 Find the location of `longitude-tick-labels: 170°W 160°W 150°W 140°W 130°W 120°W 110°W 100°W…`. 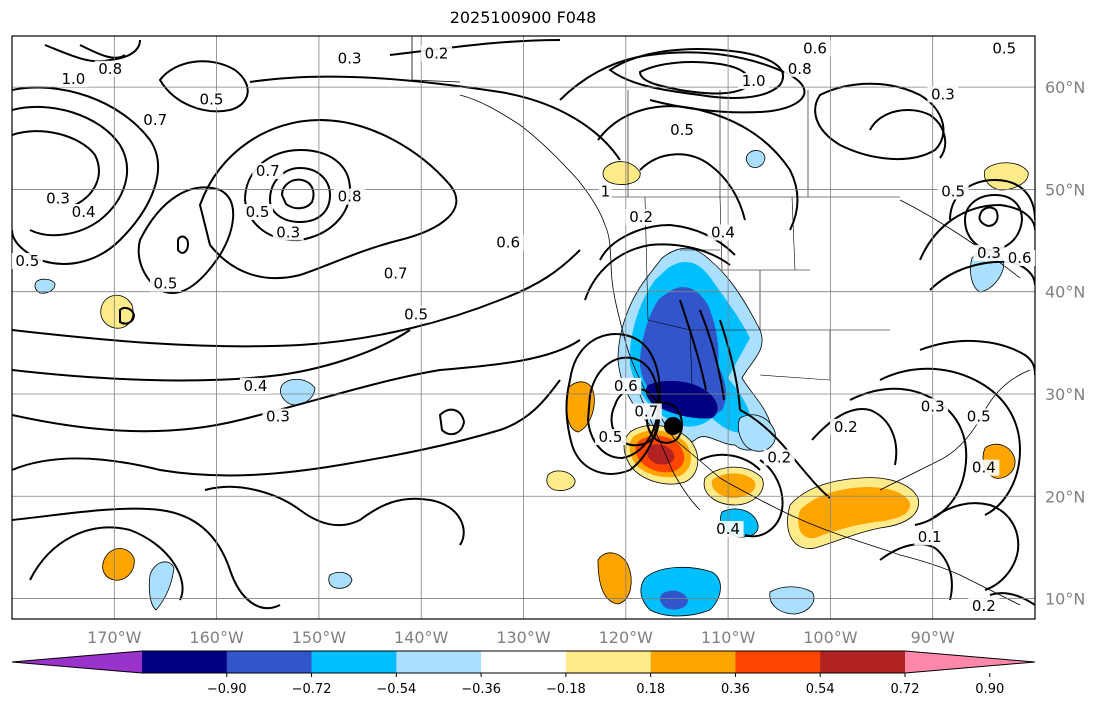

longitude-tick-labels: 170°W 160°W 150°W 140°W 130°W 120°W 110°W 100°W… is located at coordinates (521, 637).